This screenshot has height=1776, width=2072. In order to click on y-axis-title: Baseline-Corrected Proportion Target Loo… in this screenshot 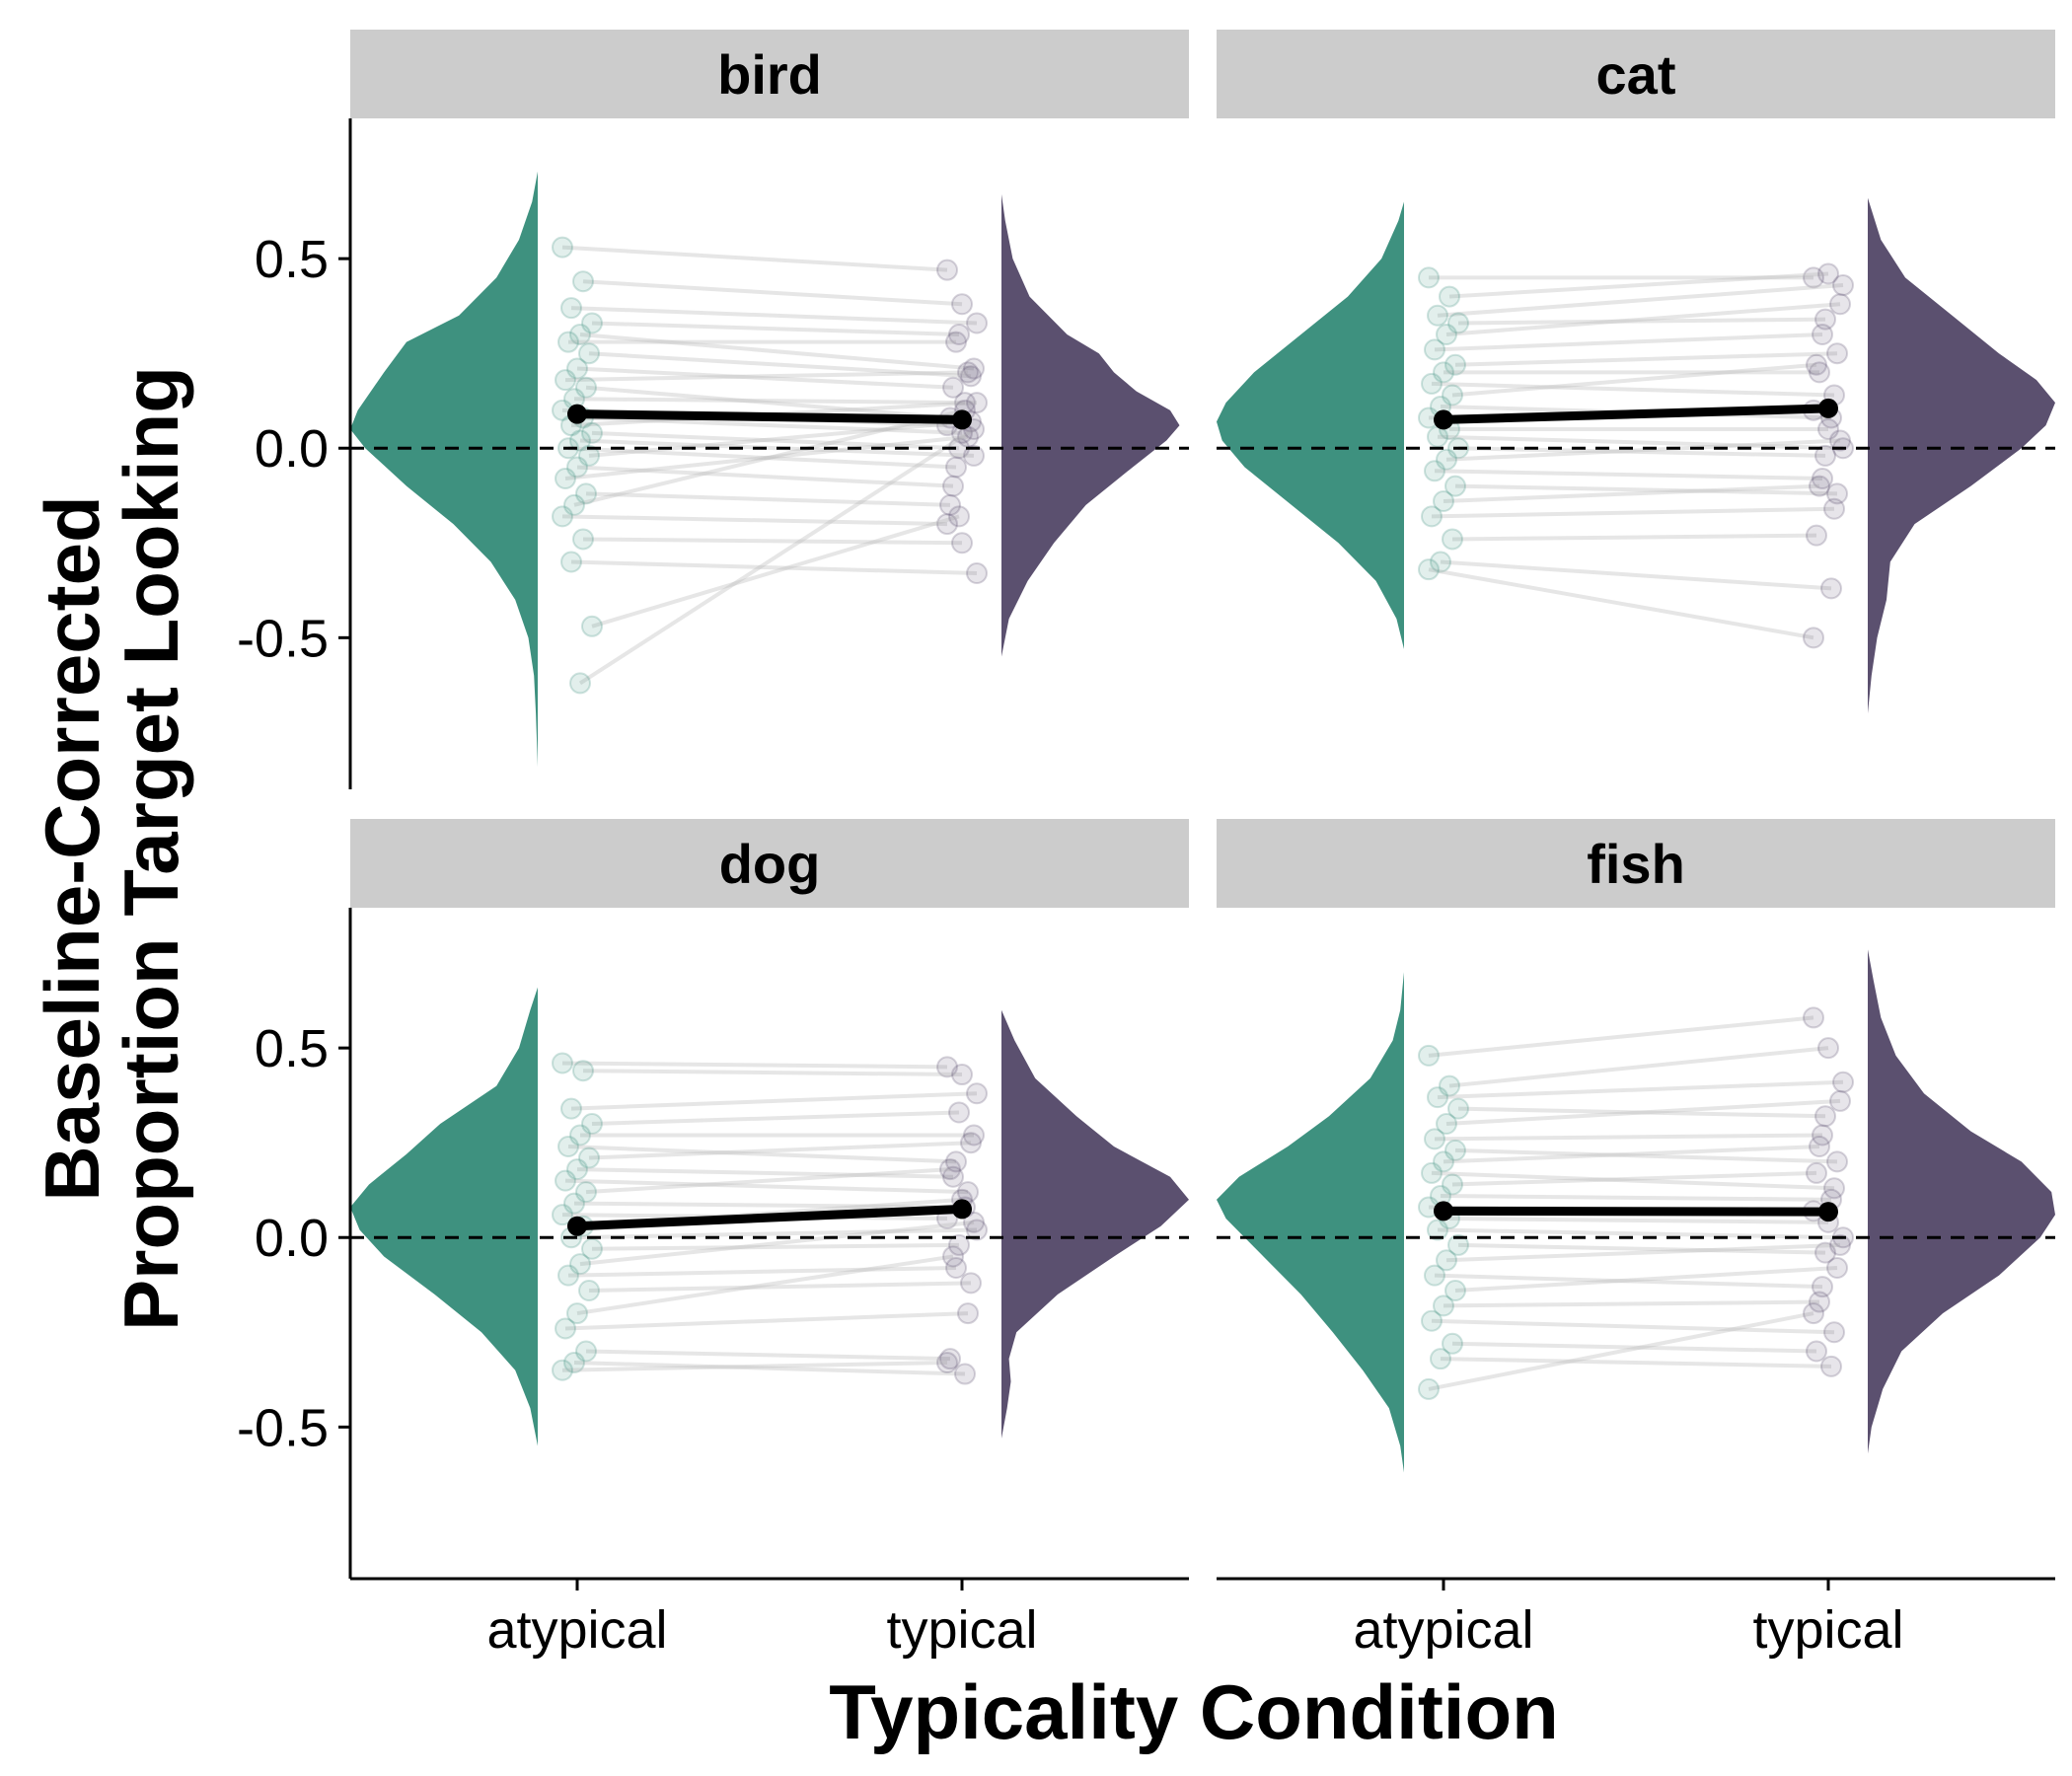, I will do `click(112, 849)`.